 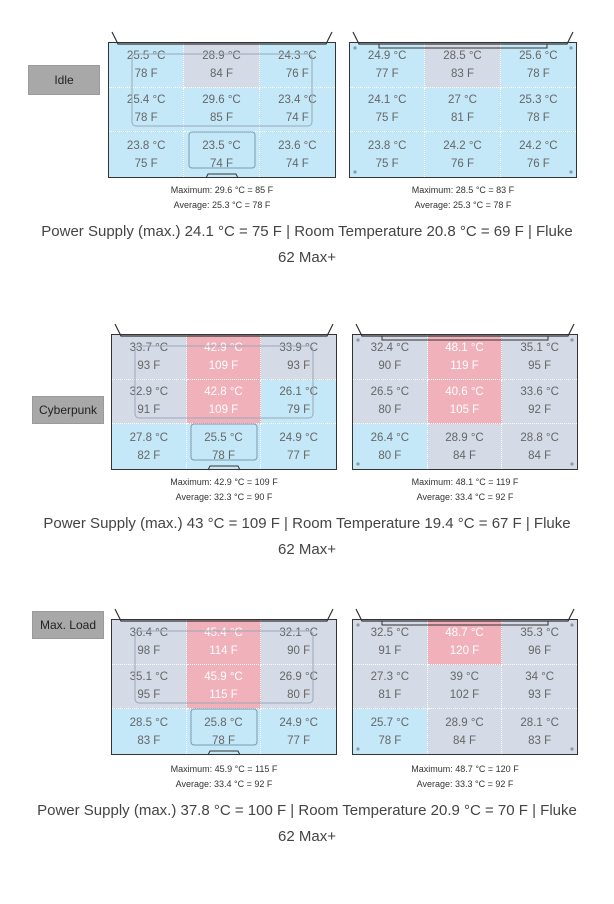 What do you see at coordinates (223, 437) in the screenshot?
I see `celsius-value: 25.5 °C` at bounding box center [223, 437].